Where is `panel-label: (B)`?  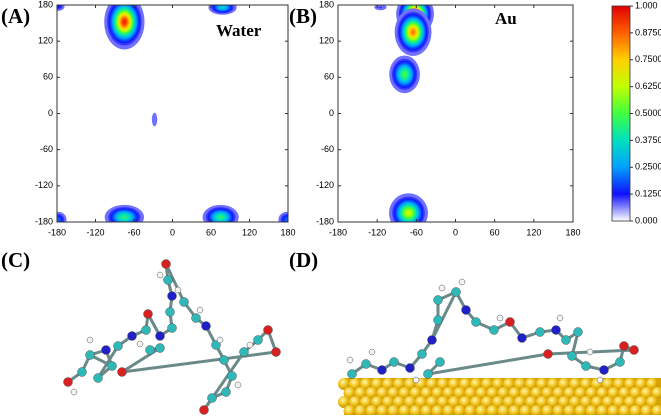
panel-label: (B) is located at coordinates (303, 16).